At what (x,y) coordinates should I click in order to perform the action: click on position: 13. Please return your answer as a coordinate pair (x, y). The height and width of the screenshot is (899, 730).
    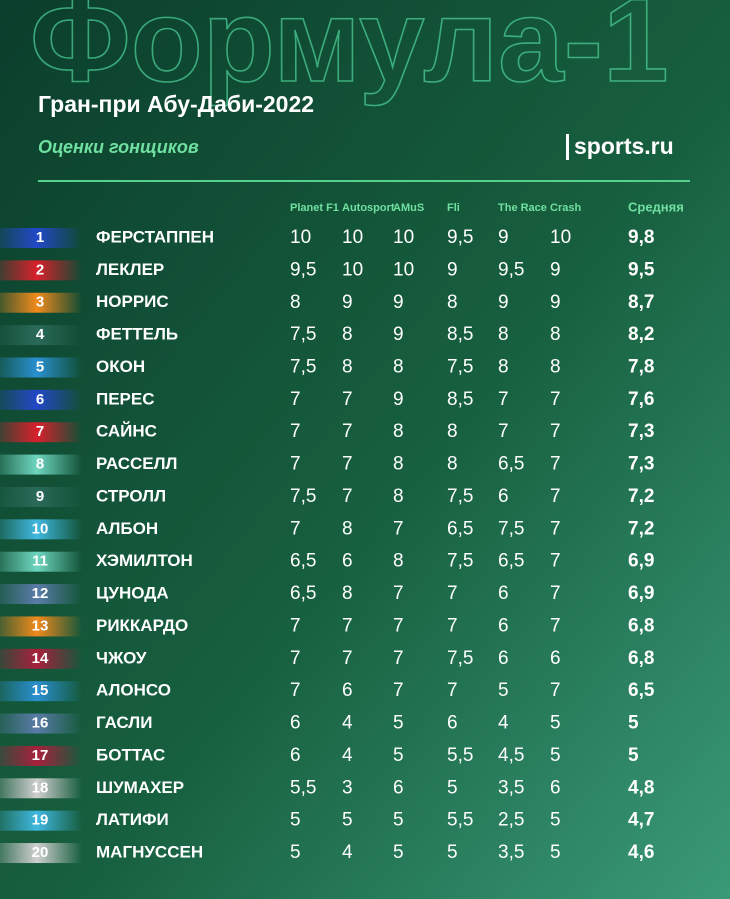
    Looking at the image, I should click on (40, 625).